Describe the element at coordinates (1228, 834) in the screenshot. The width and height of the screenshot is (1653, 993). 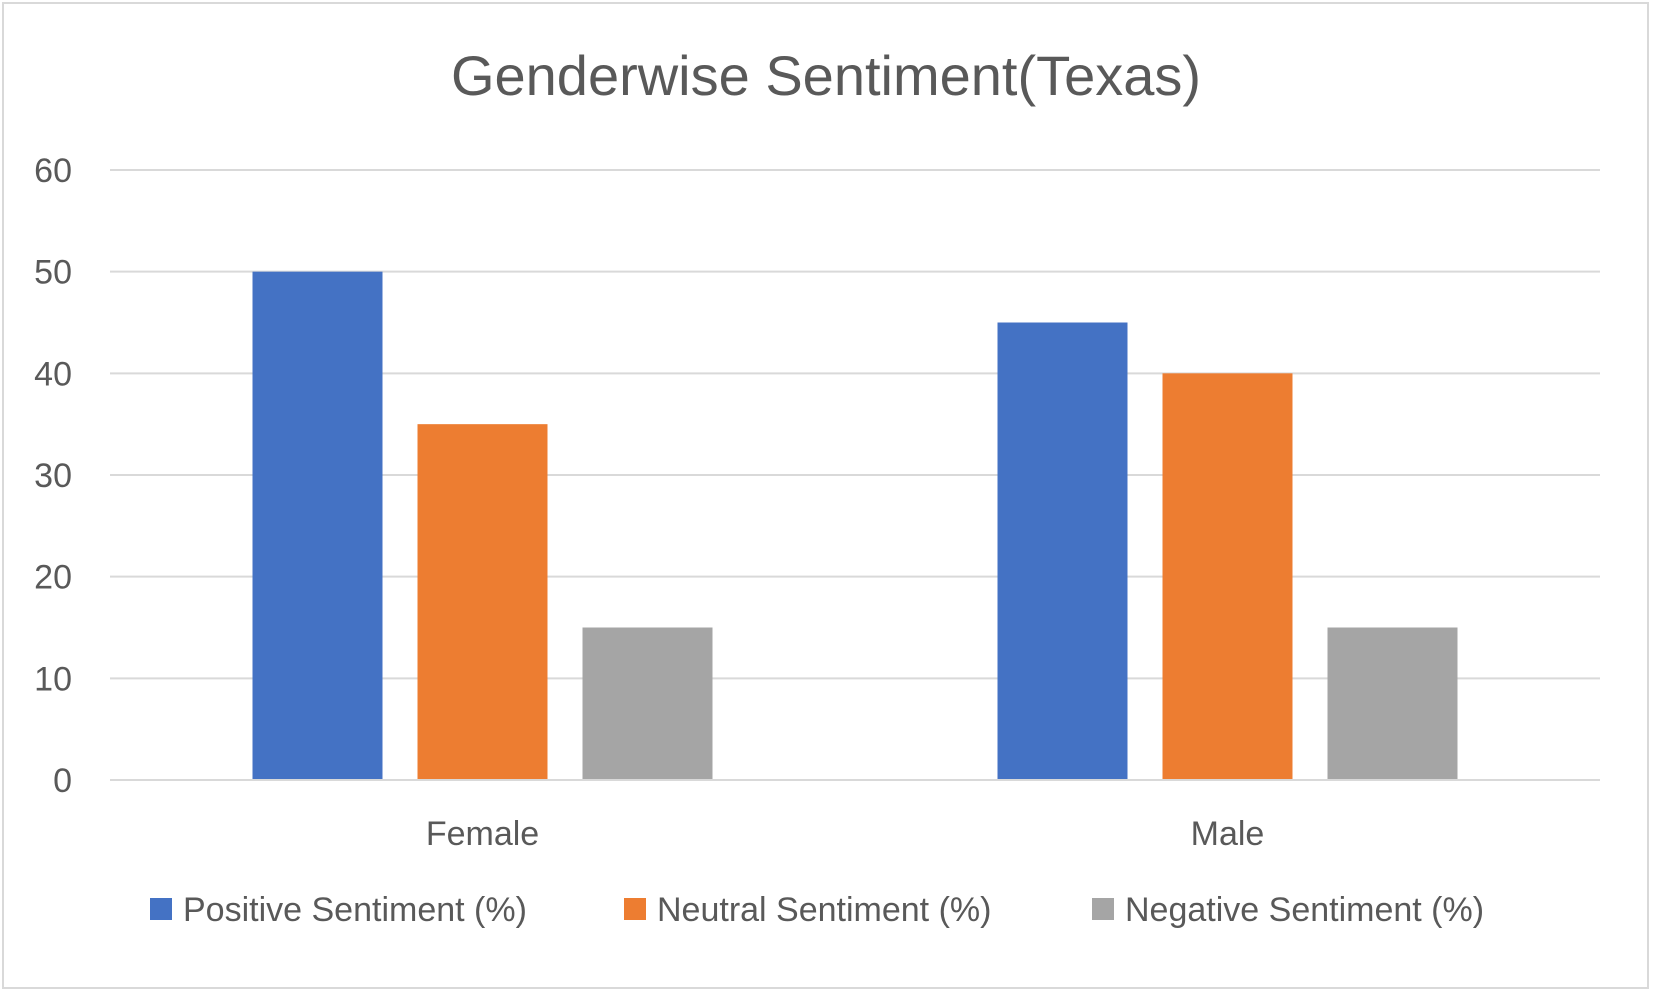
I see `x-category-label: Male` at that location.